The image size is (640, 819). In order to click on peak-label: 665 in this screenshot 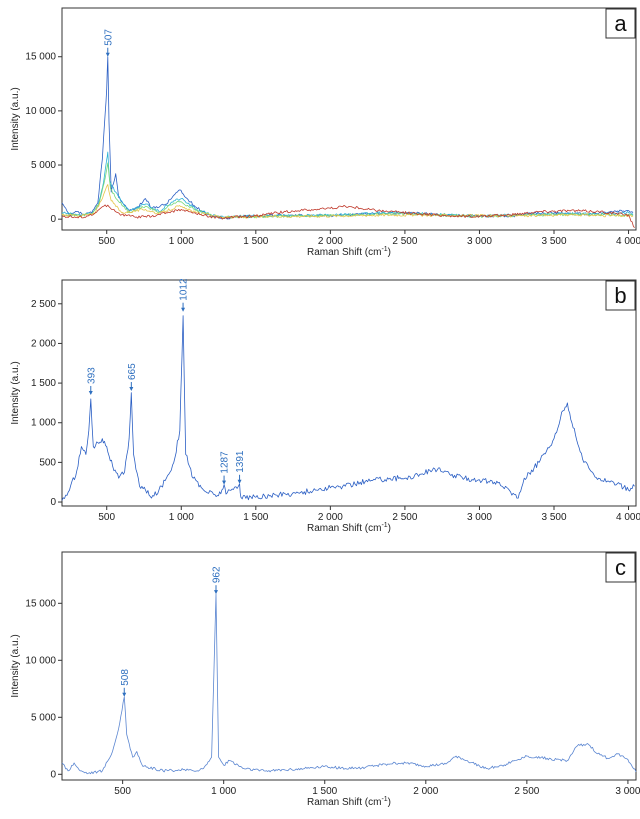, I will do `click(132, 371)`.